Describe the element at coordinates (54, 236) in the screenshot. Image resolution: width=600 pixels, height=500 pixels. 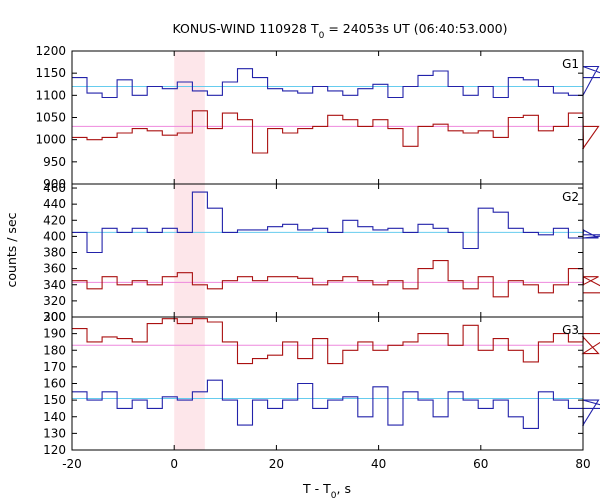
I see `y-tick-label: 400` at that location.